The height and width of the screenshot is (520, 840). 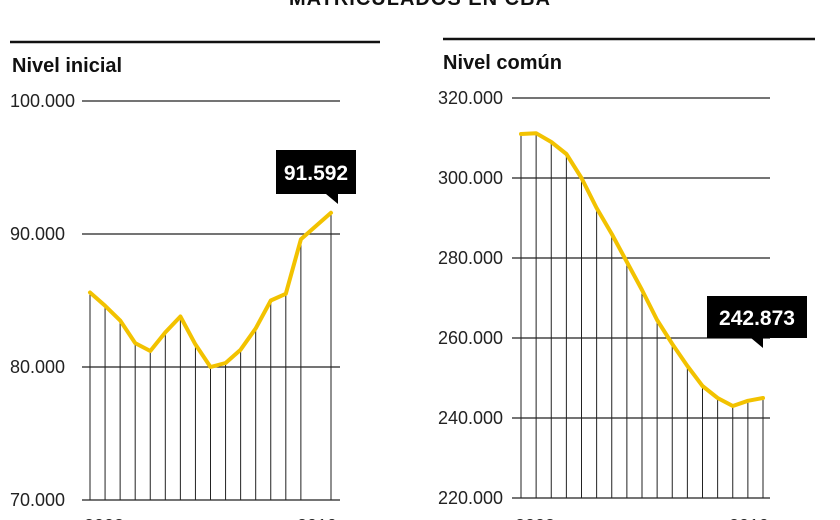 What do you see at coordinates (37, 234) in the screenshot?
I see `y-tick-label: 90.000` at bounding box center [37, 234].